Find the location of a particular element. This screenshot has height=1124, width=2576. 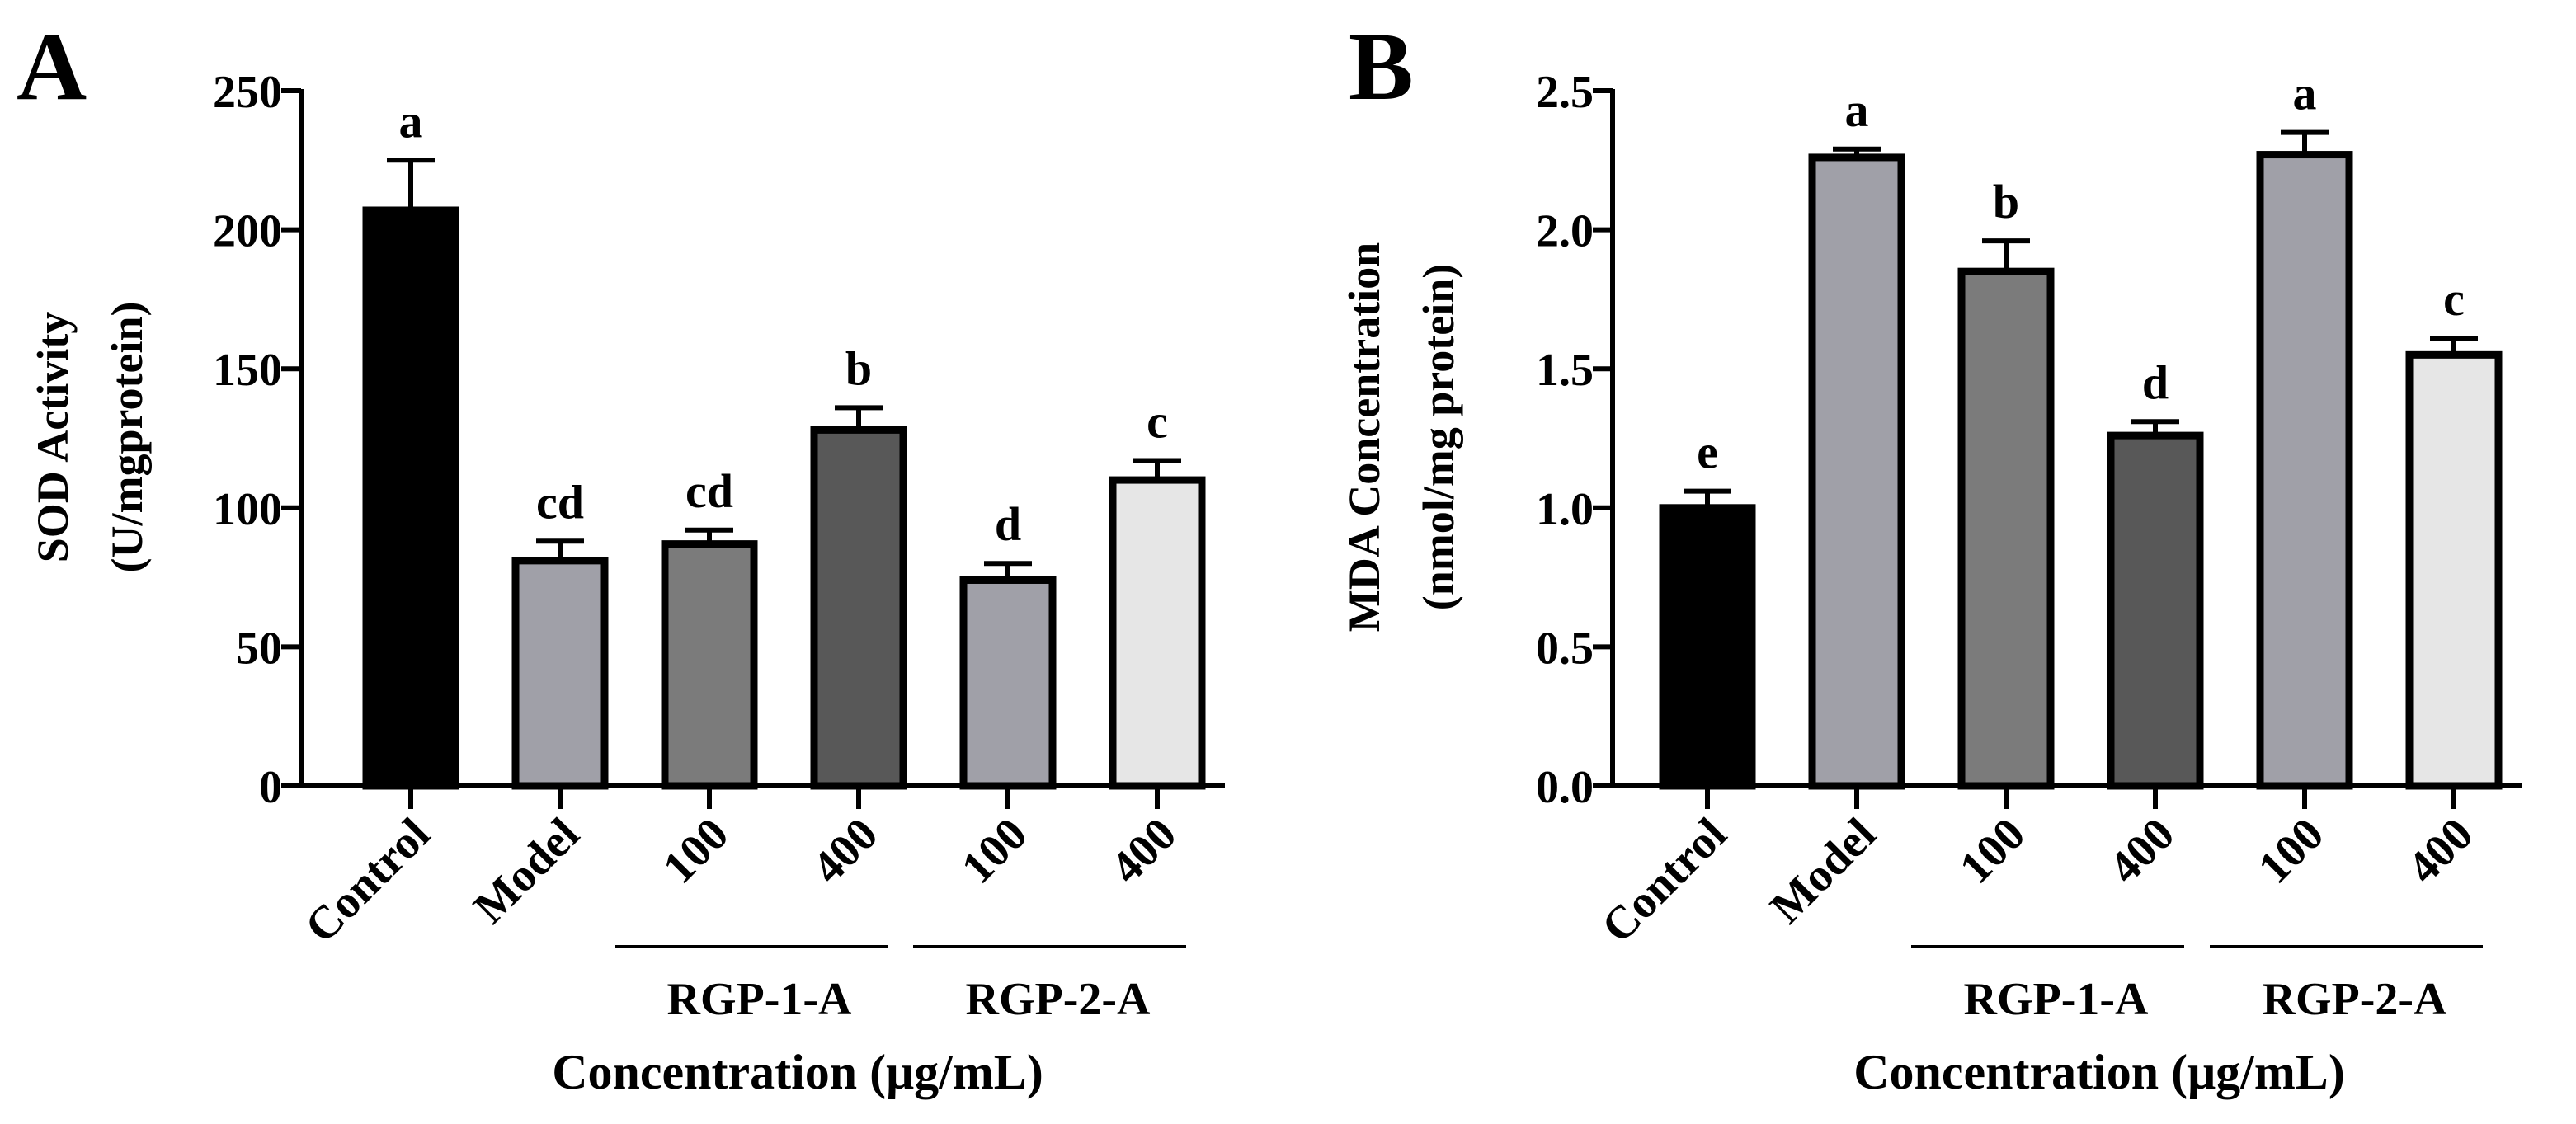

significance-label: e is located at coordinates (1707, 453).